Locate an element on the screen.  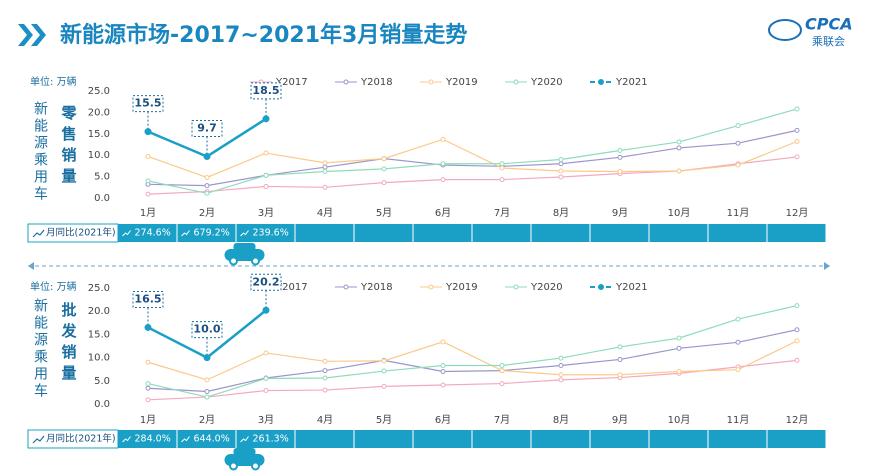
data-label: 15.5 is located at coordinates (147, 103).